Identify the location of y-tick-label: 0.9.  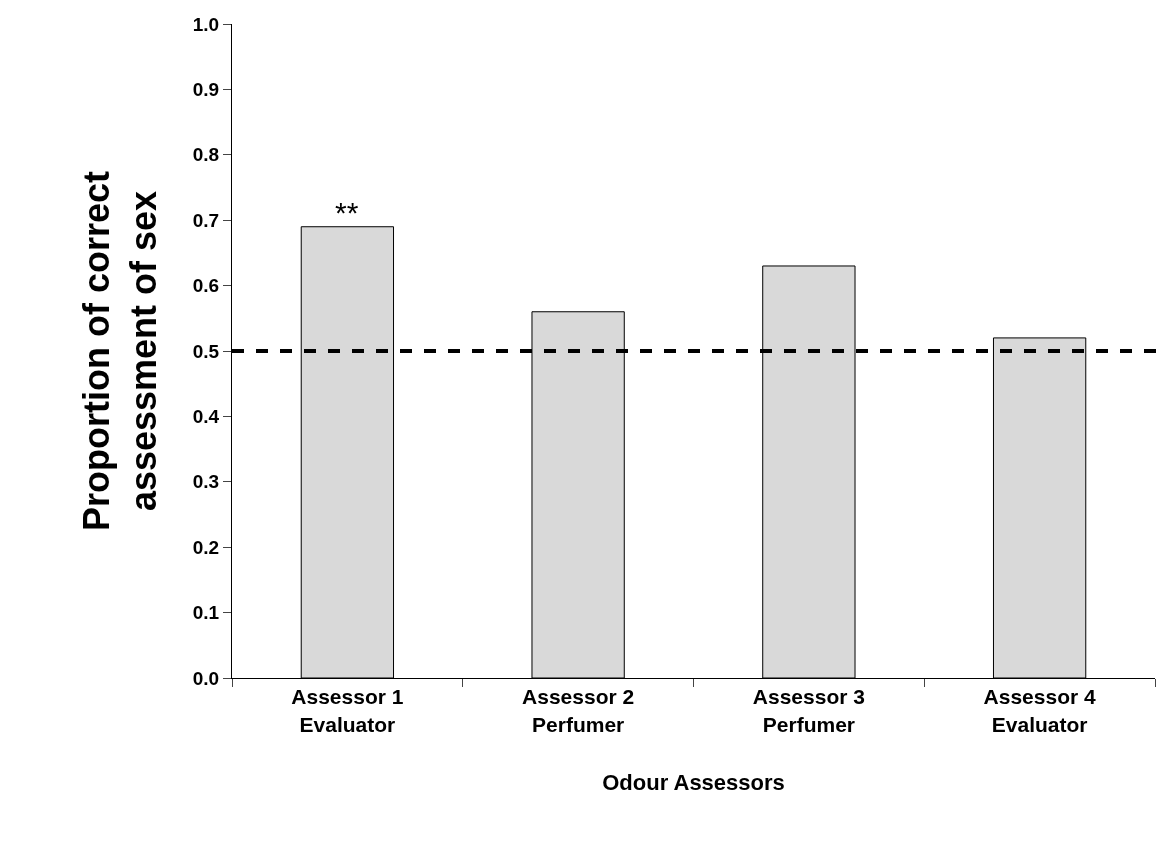
(206, 90).